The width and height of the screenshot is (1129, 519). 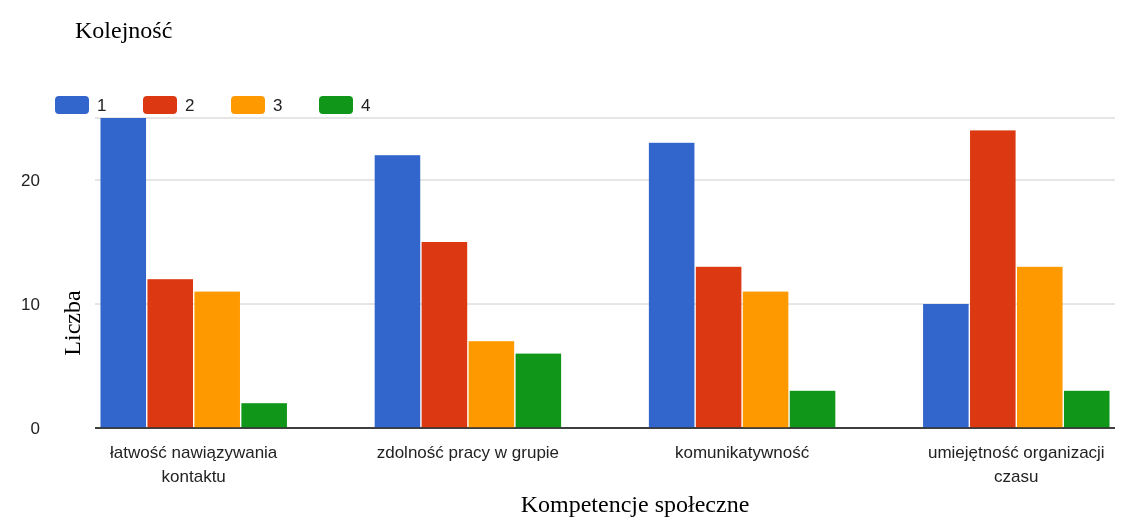 What do you see at coordinates (124, 30) in the screenshot?
I see `chart-title: Kolejność` at bounding box center [124, 30].